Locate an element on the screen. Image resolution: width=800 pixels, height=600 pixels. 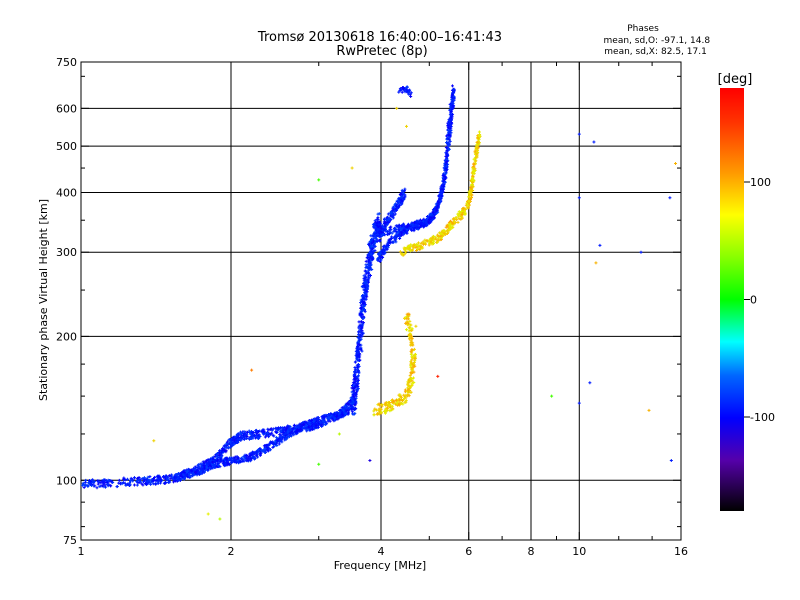
y-tick-label: 600 is located at coordinates (66, 108).